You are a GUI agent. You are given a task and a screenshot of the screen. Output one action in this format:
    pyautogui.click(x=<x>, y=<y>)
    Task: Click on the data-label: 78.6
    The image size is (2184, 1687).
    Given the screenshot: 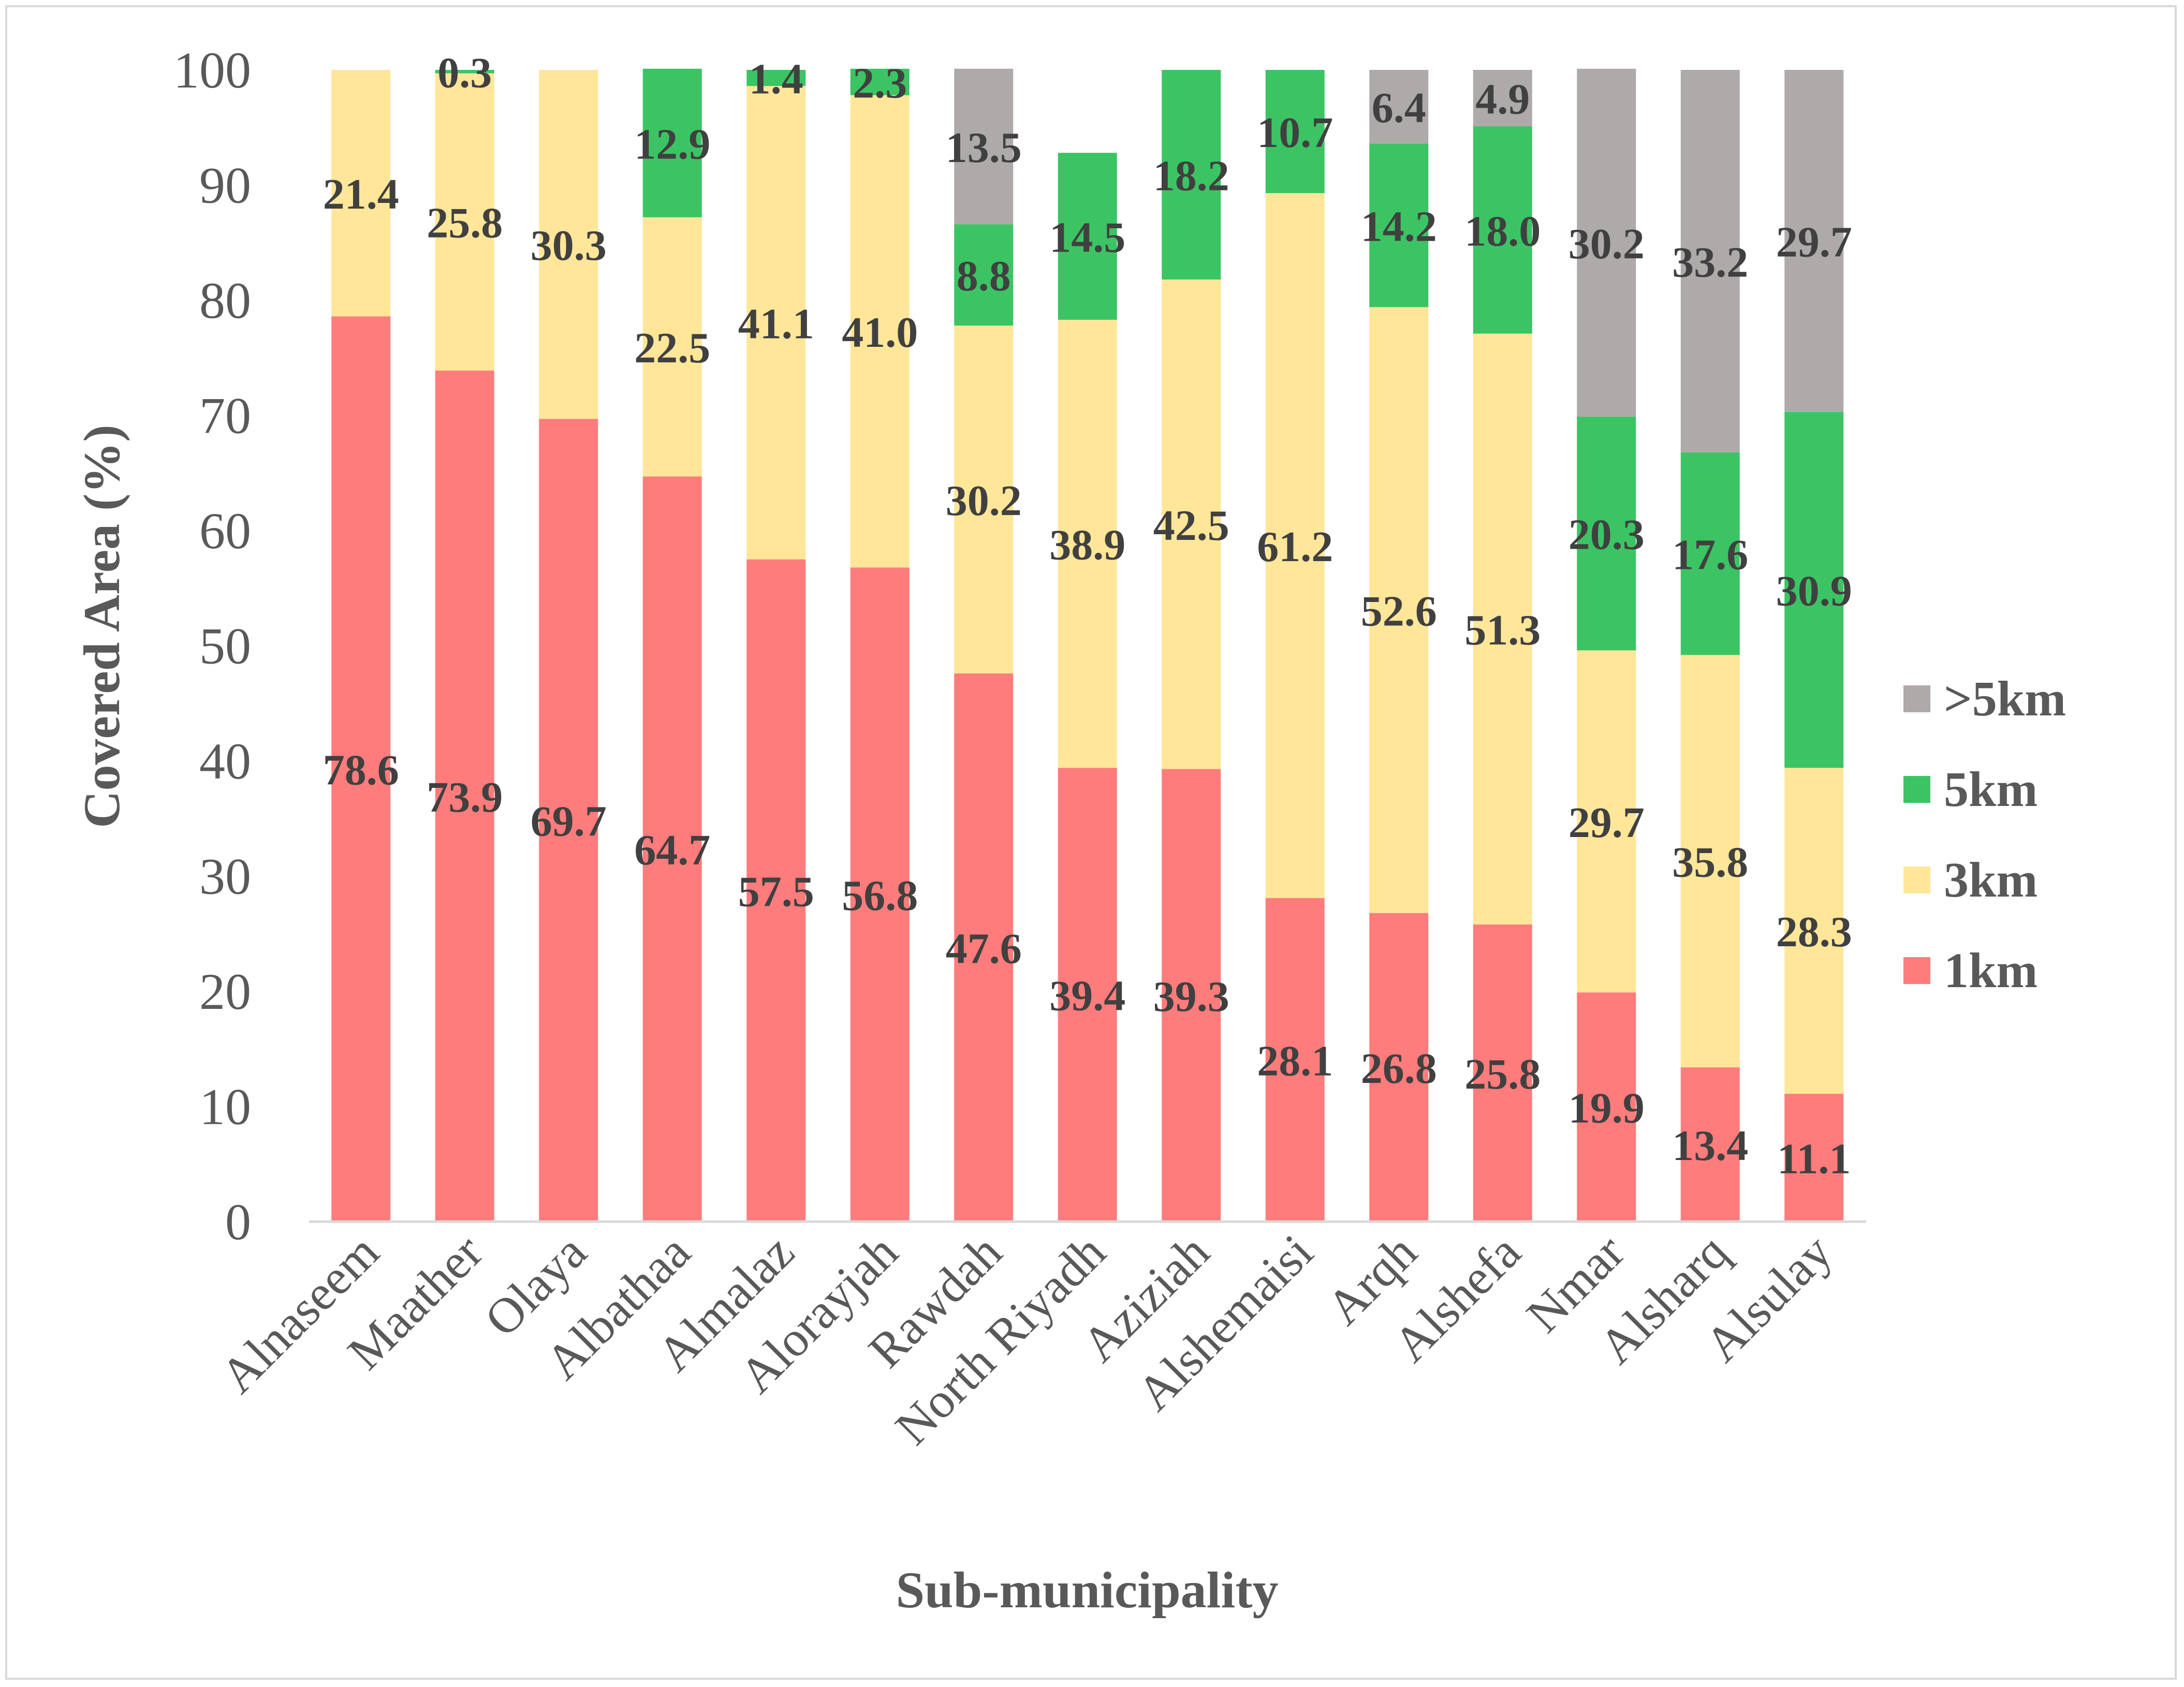 What is the action you would take?
    pyautogui.click(x=361, y=770)
    